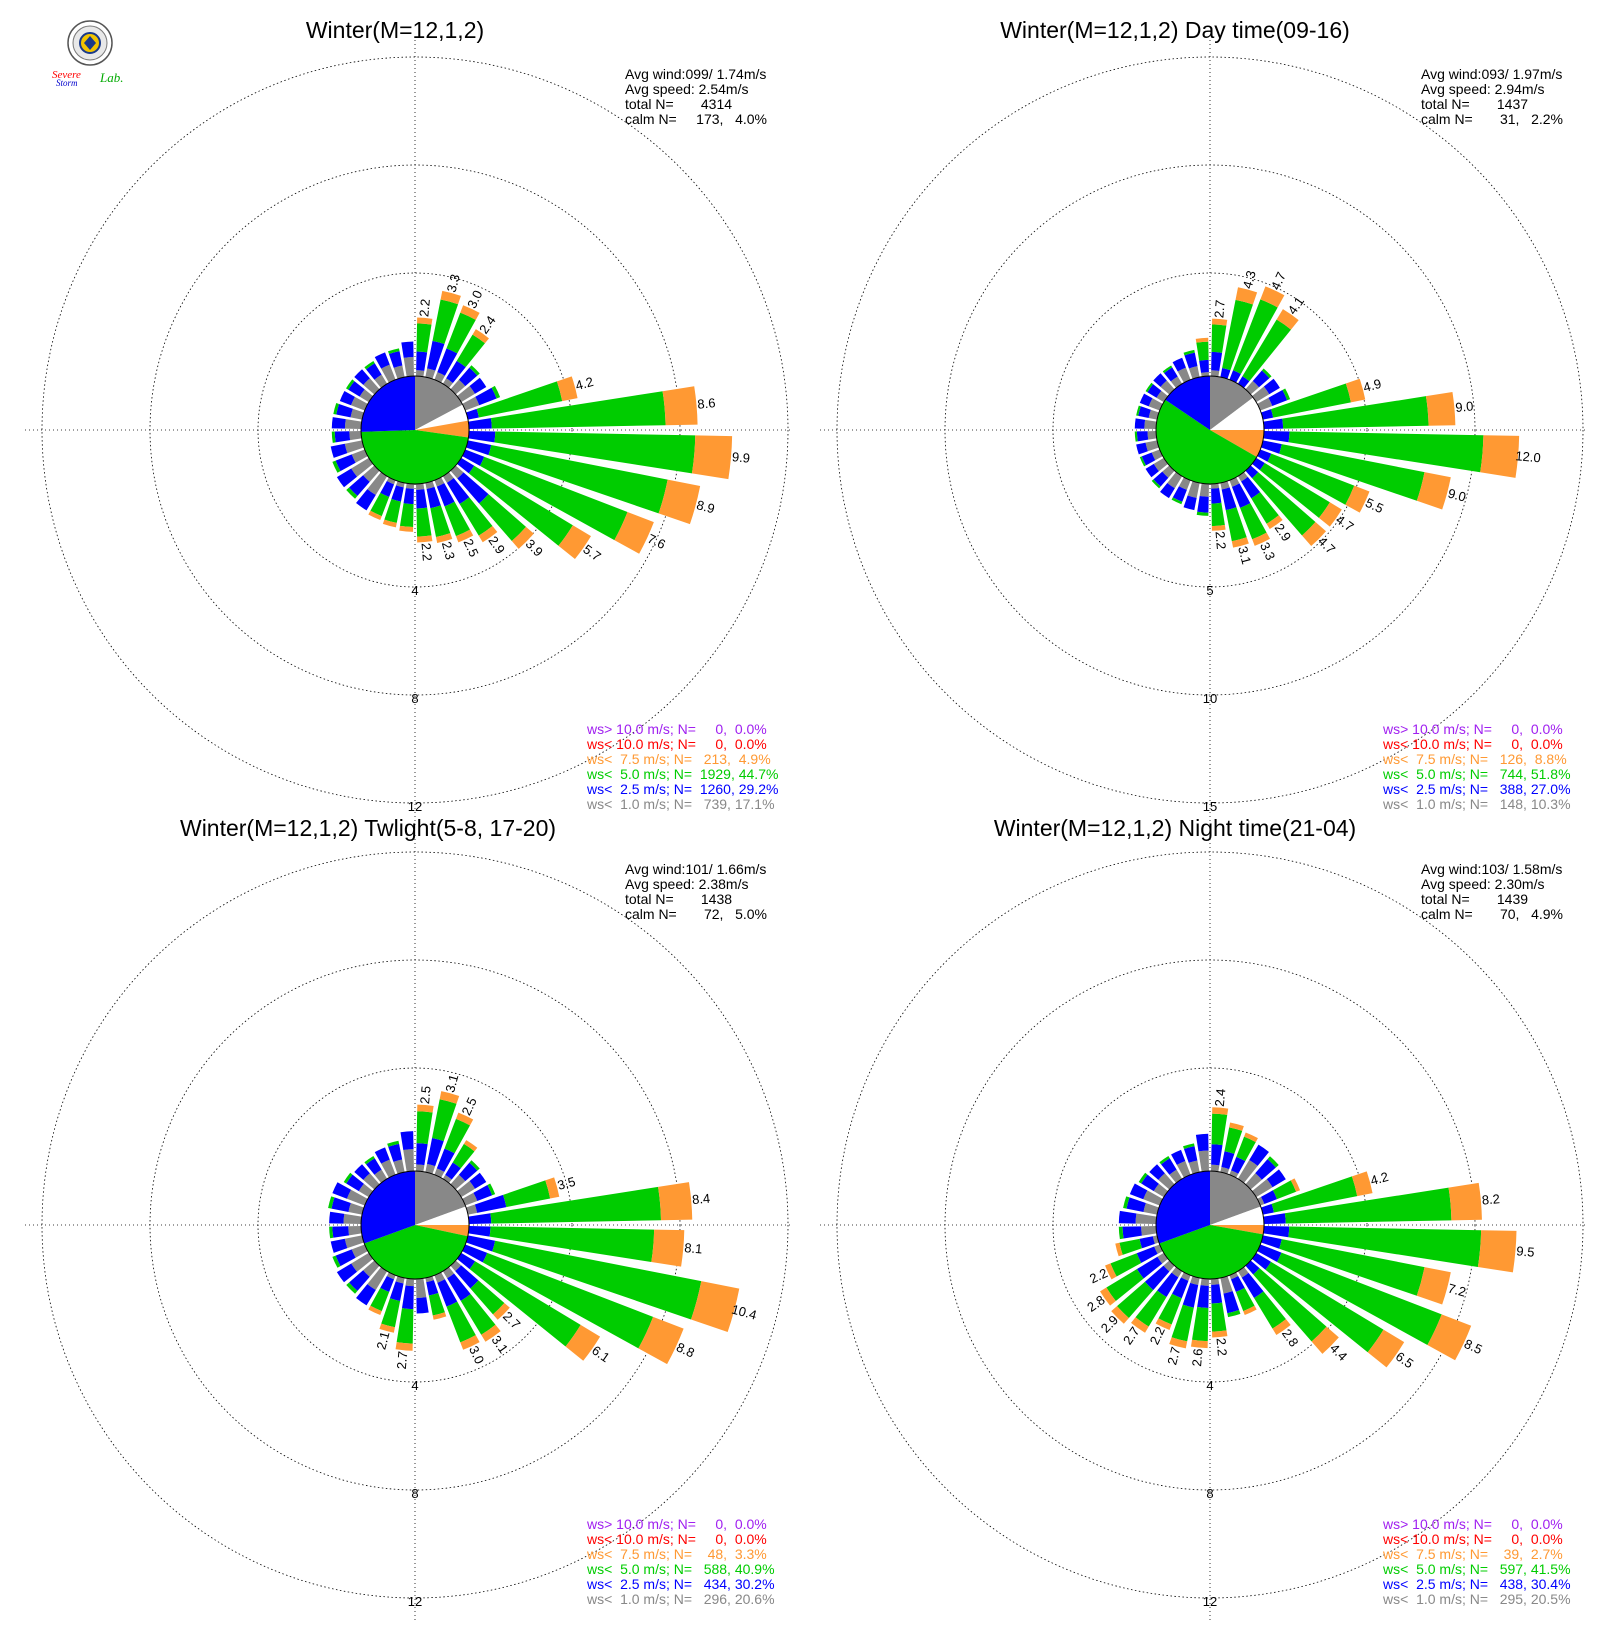 This screenshot has height=1640, width=1620. What do you see at coordinates (1278, 281) in the screenshot?
I see `bar-value-label: 4.7` at bounding box center [1278, 281].